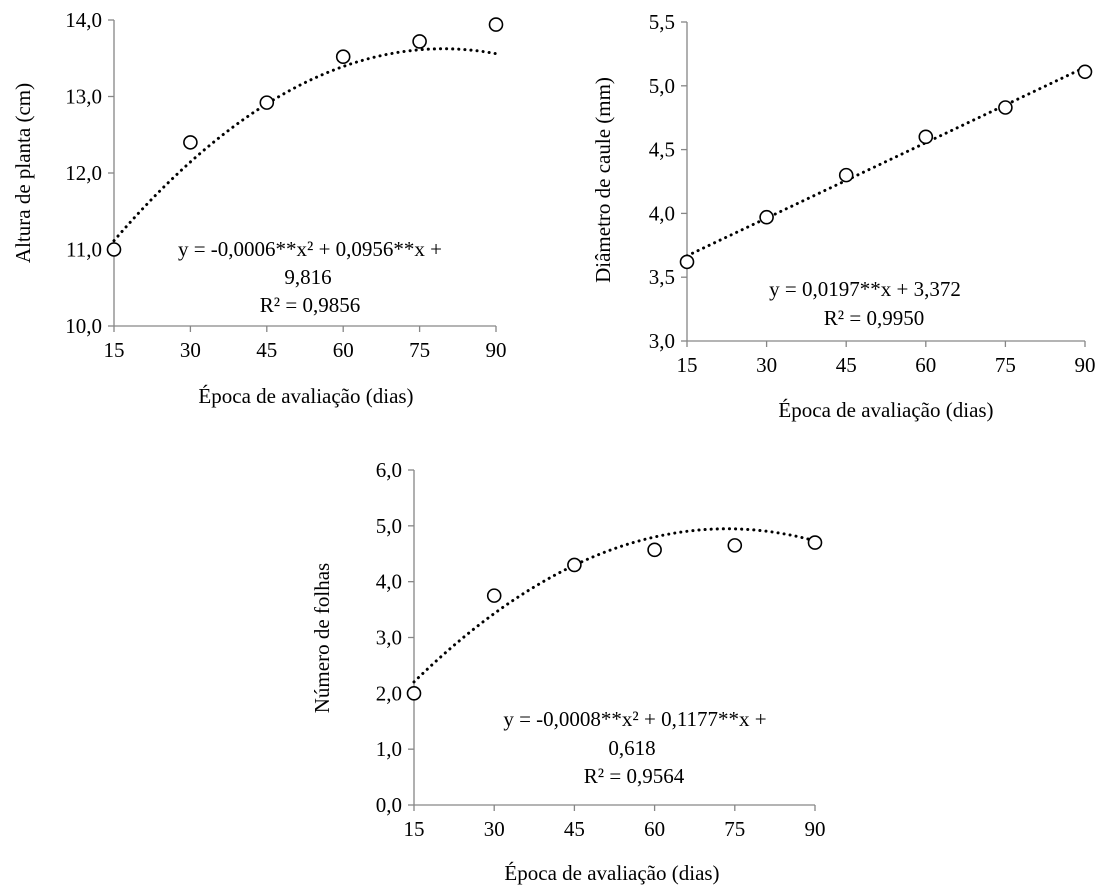 This screenshot has height=890, width=1104. What do you see at coordinates (389, 805) in the screenshot?
I see `y-tick-label: 0,0` at bounding box center [389, 805].